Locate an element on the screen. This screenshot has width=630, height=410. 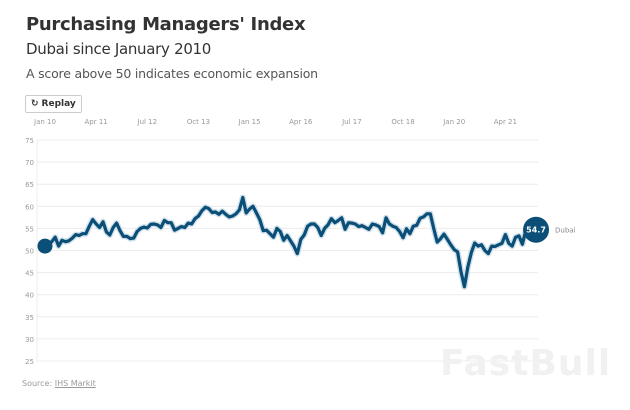
replay-icon: ↻ is located at coordinates (35, 104).